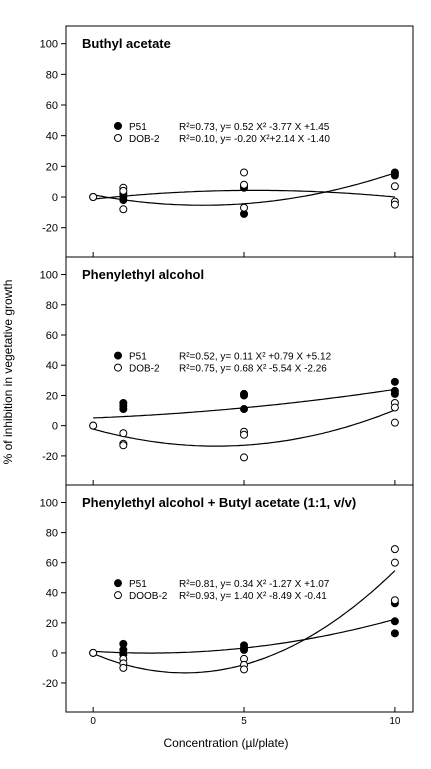 The width and height of the screenshot is (431, 769). Describe the element at coordinates (143, 274) in the screenshot. I see `panel-title: Phenylethyl alcohol` at that location.